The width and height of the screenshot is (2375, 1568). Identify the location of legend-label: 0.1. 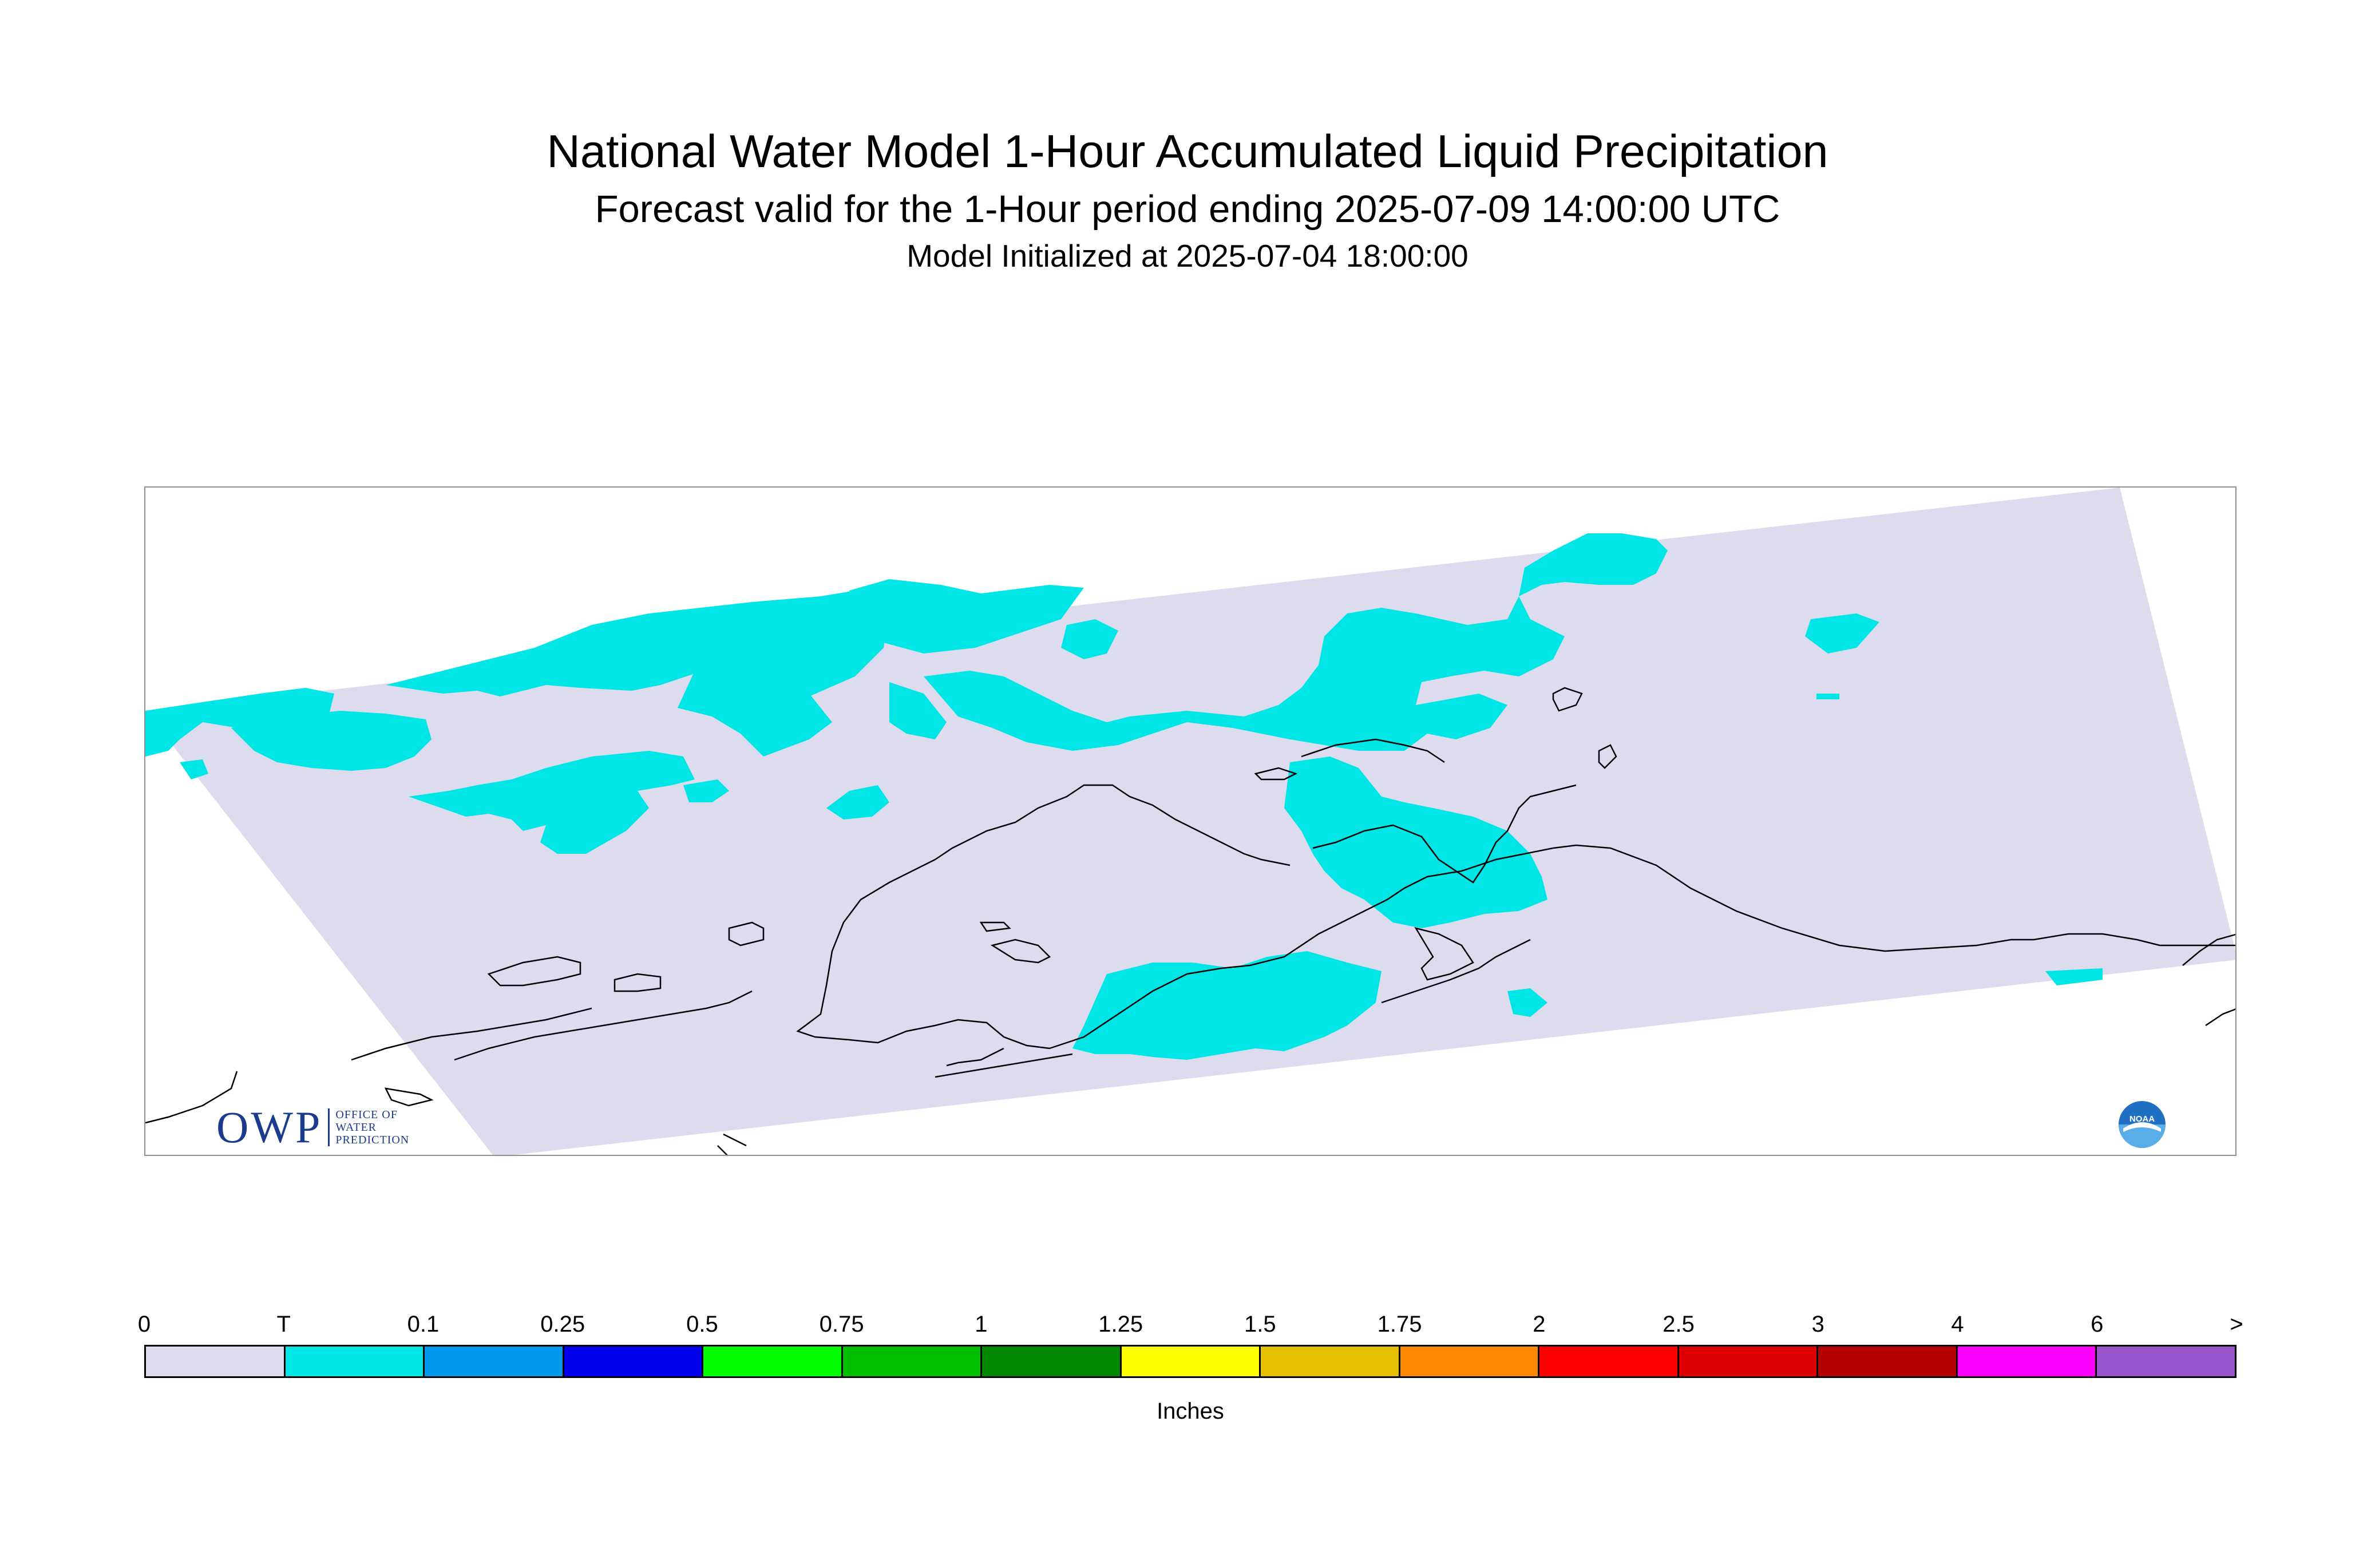
(424, 1324).